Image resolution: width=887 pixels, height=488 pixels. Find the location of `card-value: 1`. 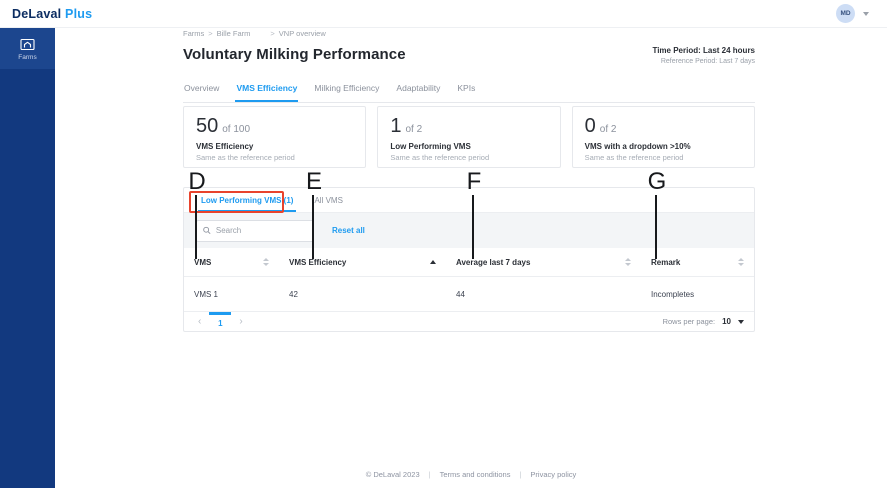

card-value: 1 is located at coordinates (396, 126).